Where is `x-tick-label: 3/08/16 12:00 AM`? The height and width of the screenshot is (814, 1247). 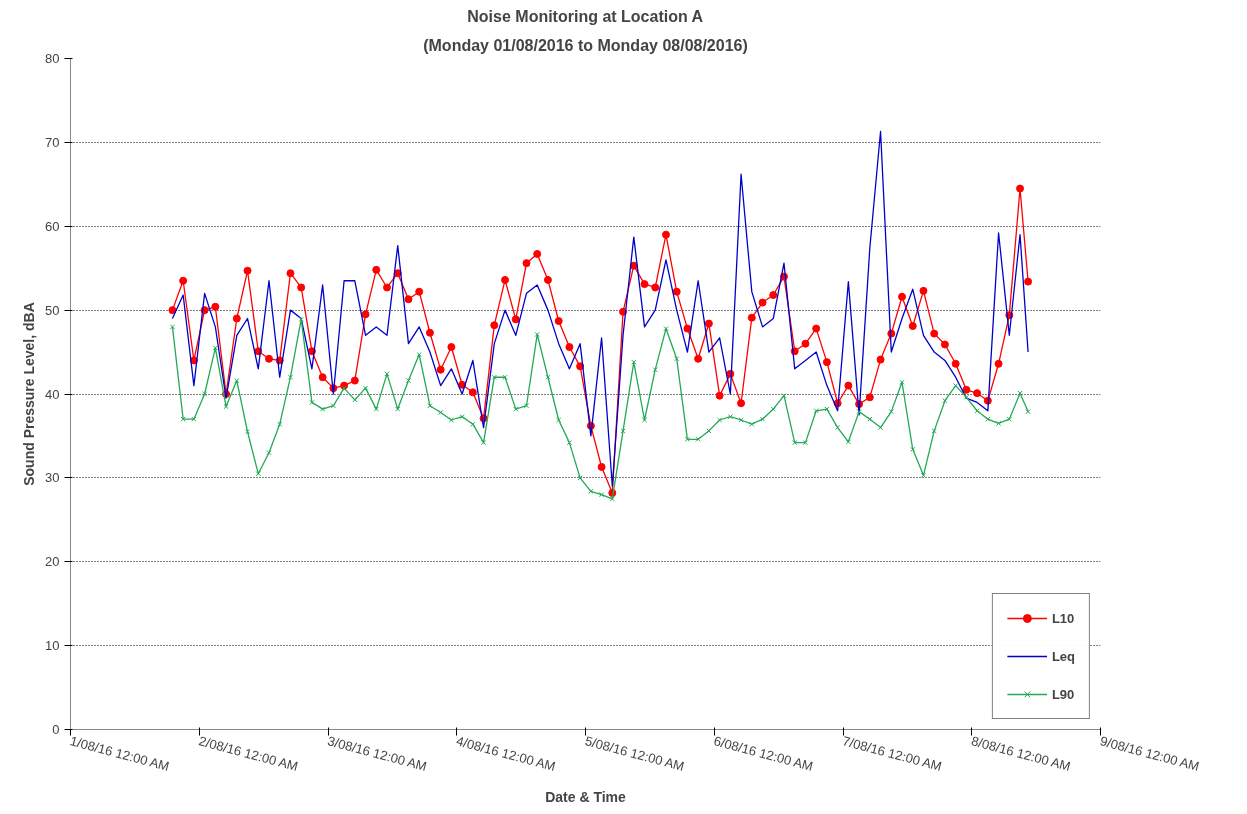
x-tick-label: 3/08/16 12:00 AM is located at coordinates (377, 753).